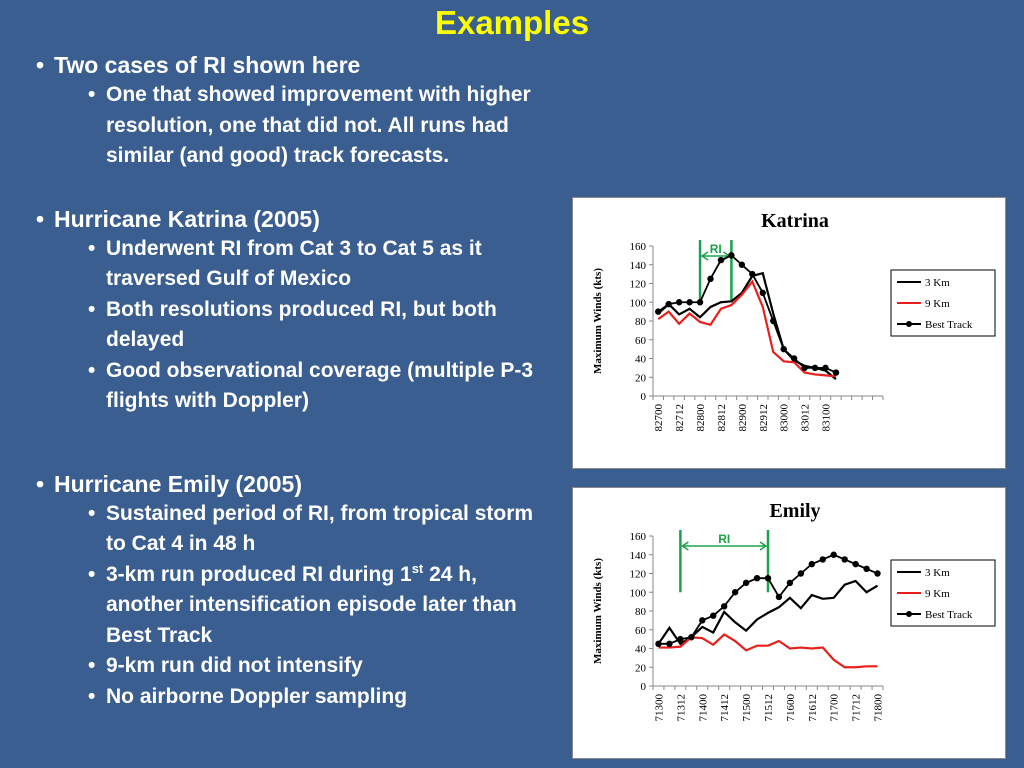  I want to click on katrina-x-tick-label: 82700, so click(659, 418).